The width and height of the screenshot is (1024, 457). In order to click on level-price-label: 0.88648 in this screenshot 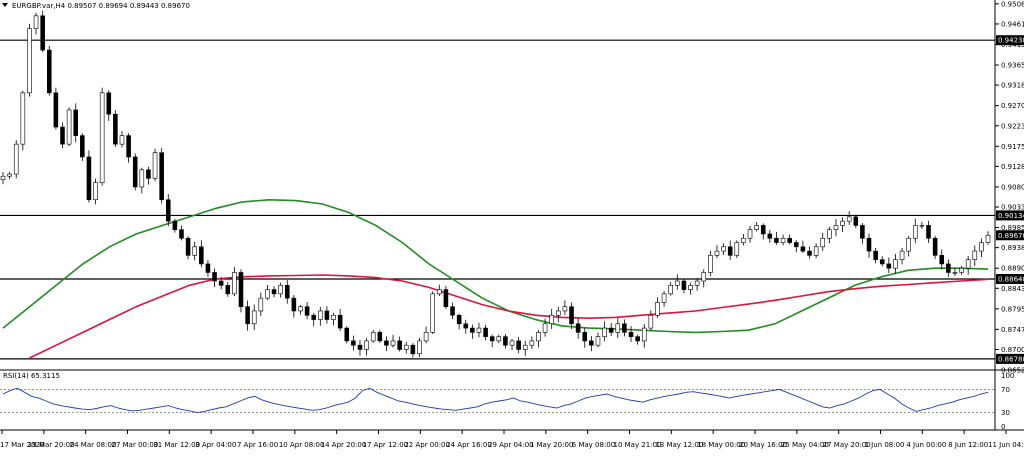, I will do `click(1011, 279)`.